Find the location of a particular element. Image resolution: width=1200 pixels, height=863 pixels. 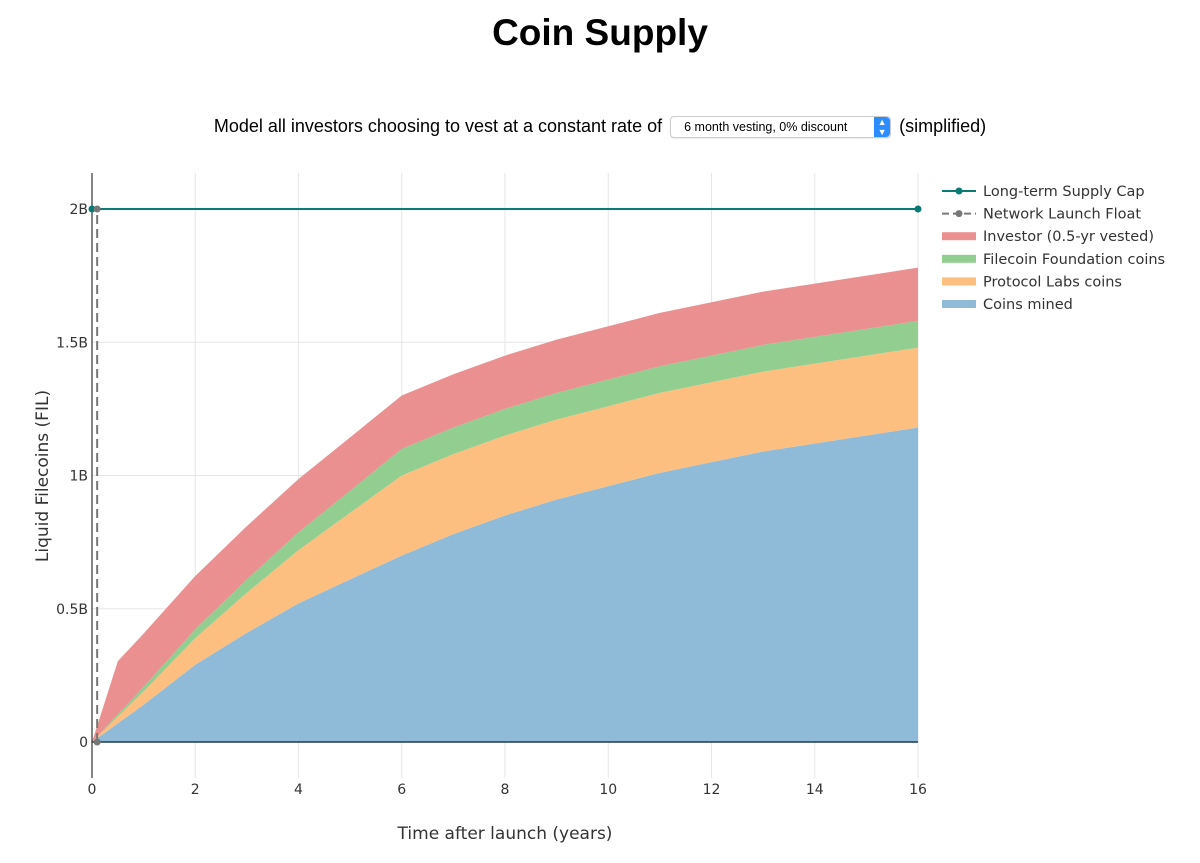

legend-label: Protocol Labs coins is located at coordinates (1052, 282).